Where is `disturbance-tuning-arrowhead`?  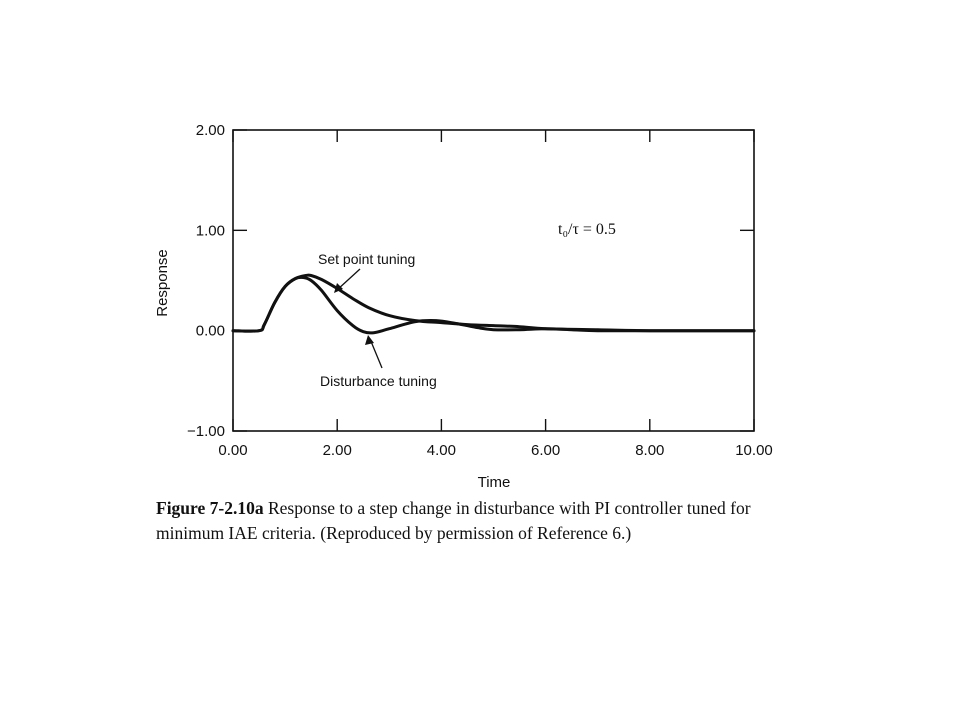
disturbance-tuning-arrowhead is located at coordinates (369, 340).